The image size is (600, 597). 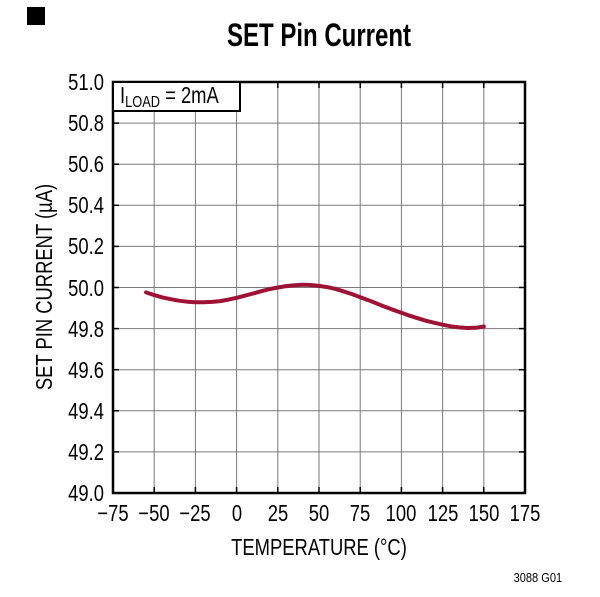 I want to click on y-tick-label: 51.0, so click(x=86, y=82).